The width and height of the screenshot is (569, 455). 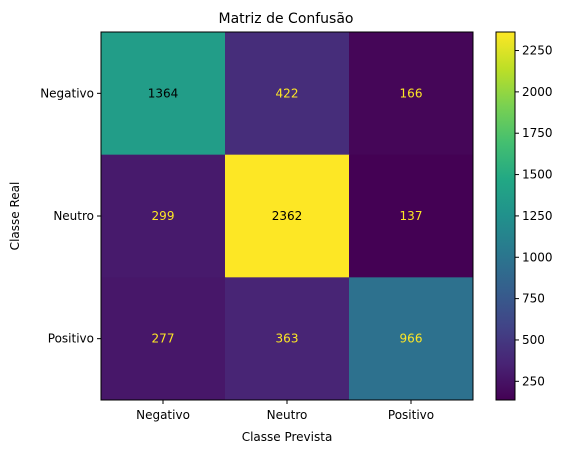 What do you see at coordinates (537, 257) in the screenshot?
I see `colorbar-tick-label: 1000` at bounding box center [537, 257].